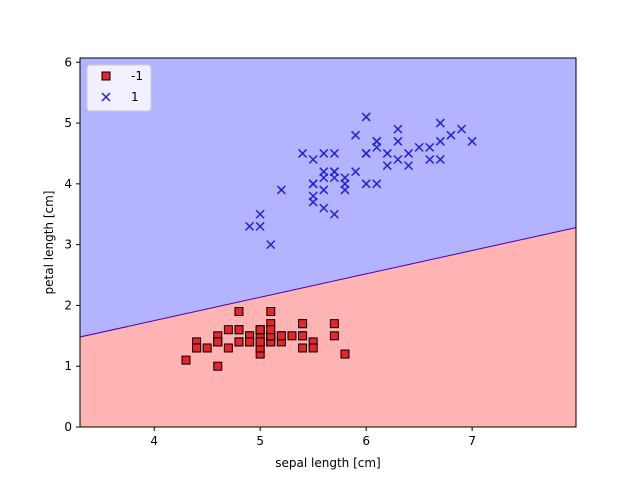 The height and width of the screenshot is (480, 640). What do you see at coordinates (327, 463) in the screenshot?
I see `x-axis-label: sepal length [cm]` at bounding box center [327, 463].